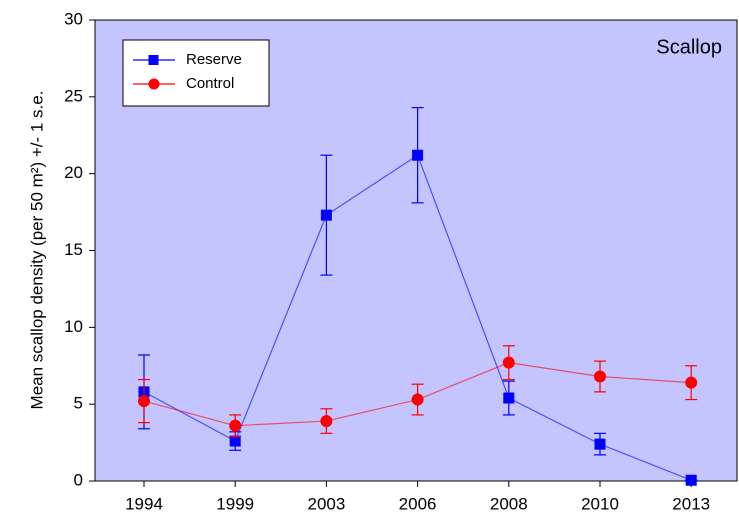 This screenshot has width=739, height=521. I want to click on annotation: Scallop, so click(689, 47).